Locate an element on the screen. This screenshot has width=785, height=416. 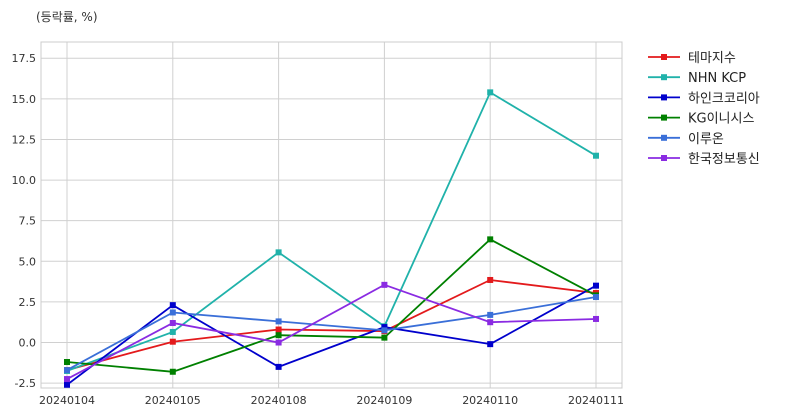
x-tick-label: 20240109 is located at coordinates (384, 400).